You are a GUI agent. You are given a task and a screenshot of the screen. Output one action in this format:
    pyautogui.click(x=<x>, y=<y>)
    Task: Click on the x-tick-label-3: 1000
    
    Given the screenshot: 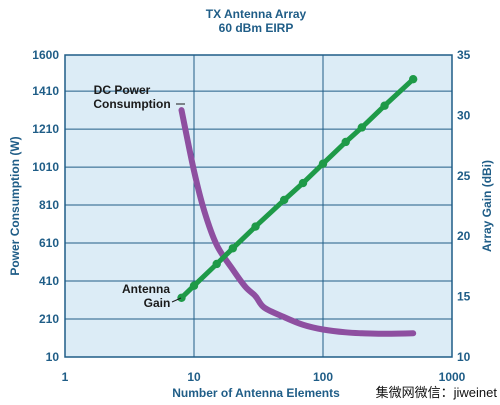 What is the action you would take?
    pyautogui.click(x=452, y=377)
    